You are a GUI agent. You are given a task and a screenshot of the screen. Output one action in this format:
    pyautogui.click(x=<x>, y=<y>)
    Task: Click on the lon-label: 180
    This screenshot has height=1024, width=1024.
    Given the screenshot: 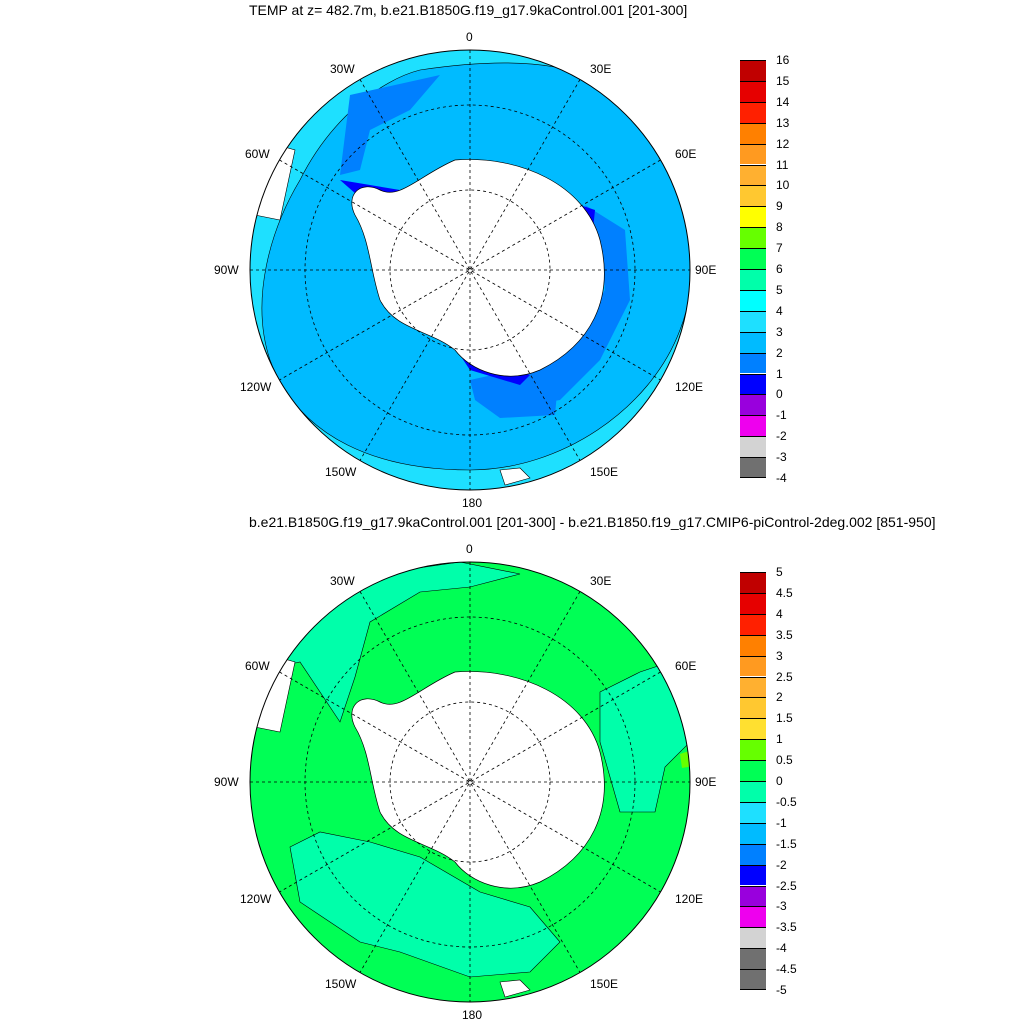 What is the action you would take?
    pyautogui.click(x=472, y=503)
    